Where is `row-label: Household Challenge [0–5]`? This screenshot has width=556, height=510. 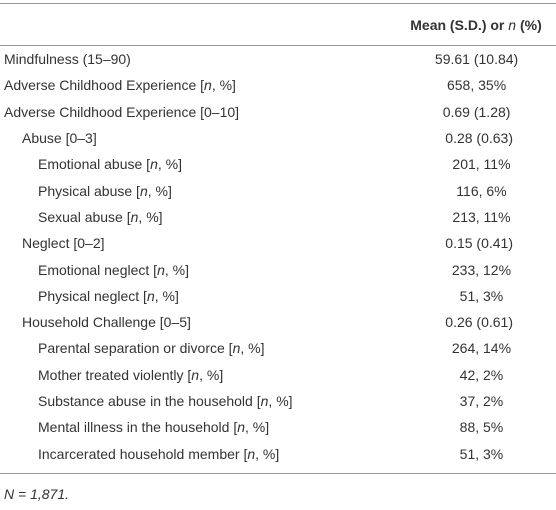 row-label: Household Challenge [0–5] is located at coordinates (201, 322).